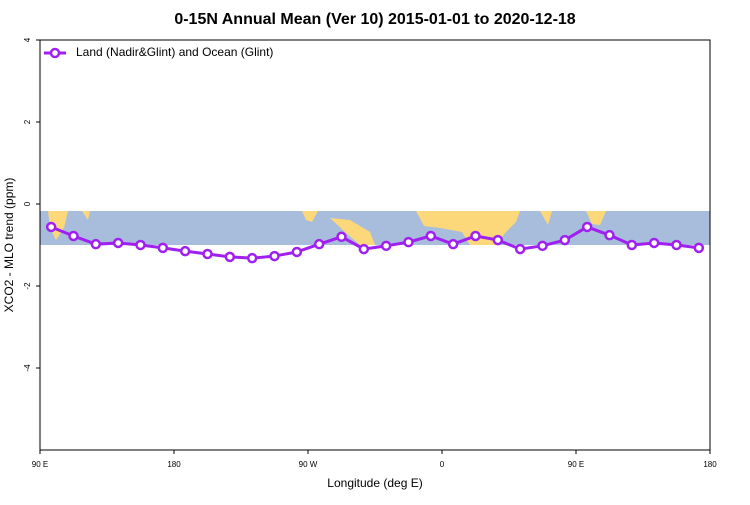 The height and width of the screenshot is (505, 750). Describe the element at coordinates (27, 286) in the screenshot. I see `y-tick-label: -2` at that location.